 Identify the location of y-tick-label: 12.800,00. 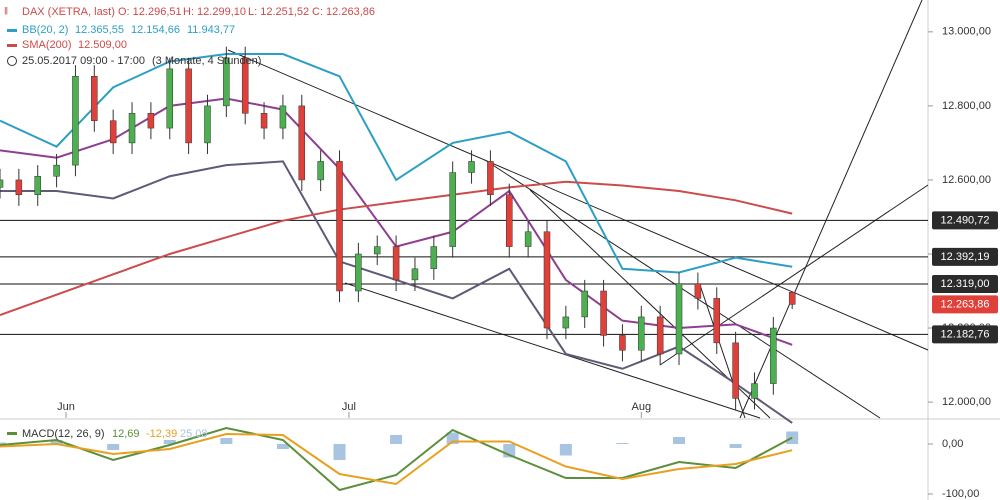
(966, 106).